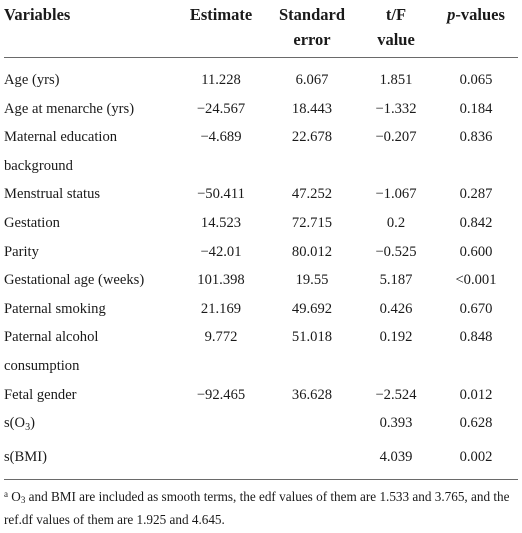 This screenshot has height=533, width=522. What do you see at coordinates (32, 222) in the screenshot?
I see `variable-cell: Gestation` at bounding box center [32, 222].